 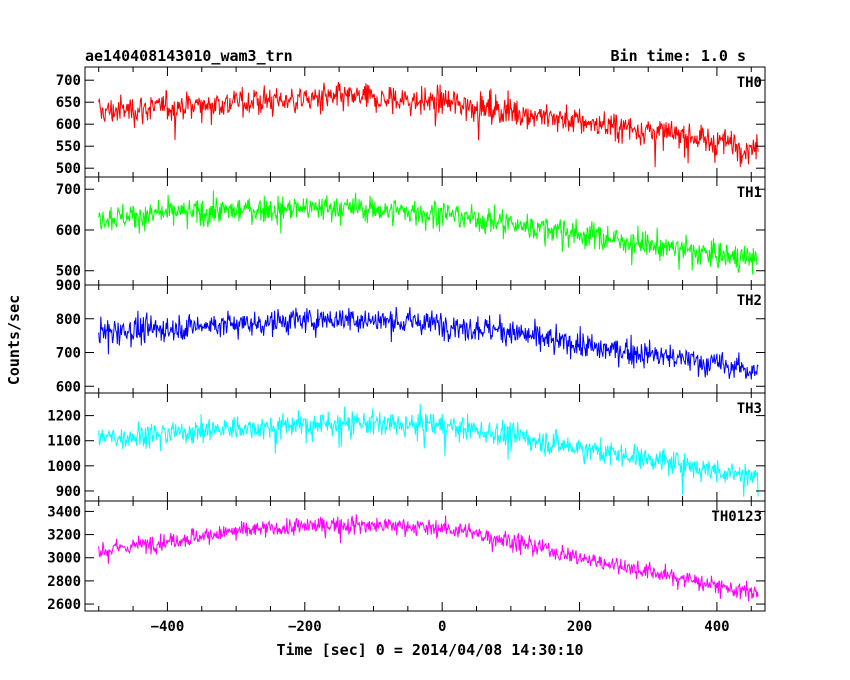 What do you see at coordinates (428, 232) in the screenshot?
I see `series-line-th1` at bounding box center [428, 232].